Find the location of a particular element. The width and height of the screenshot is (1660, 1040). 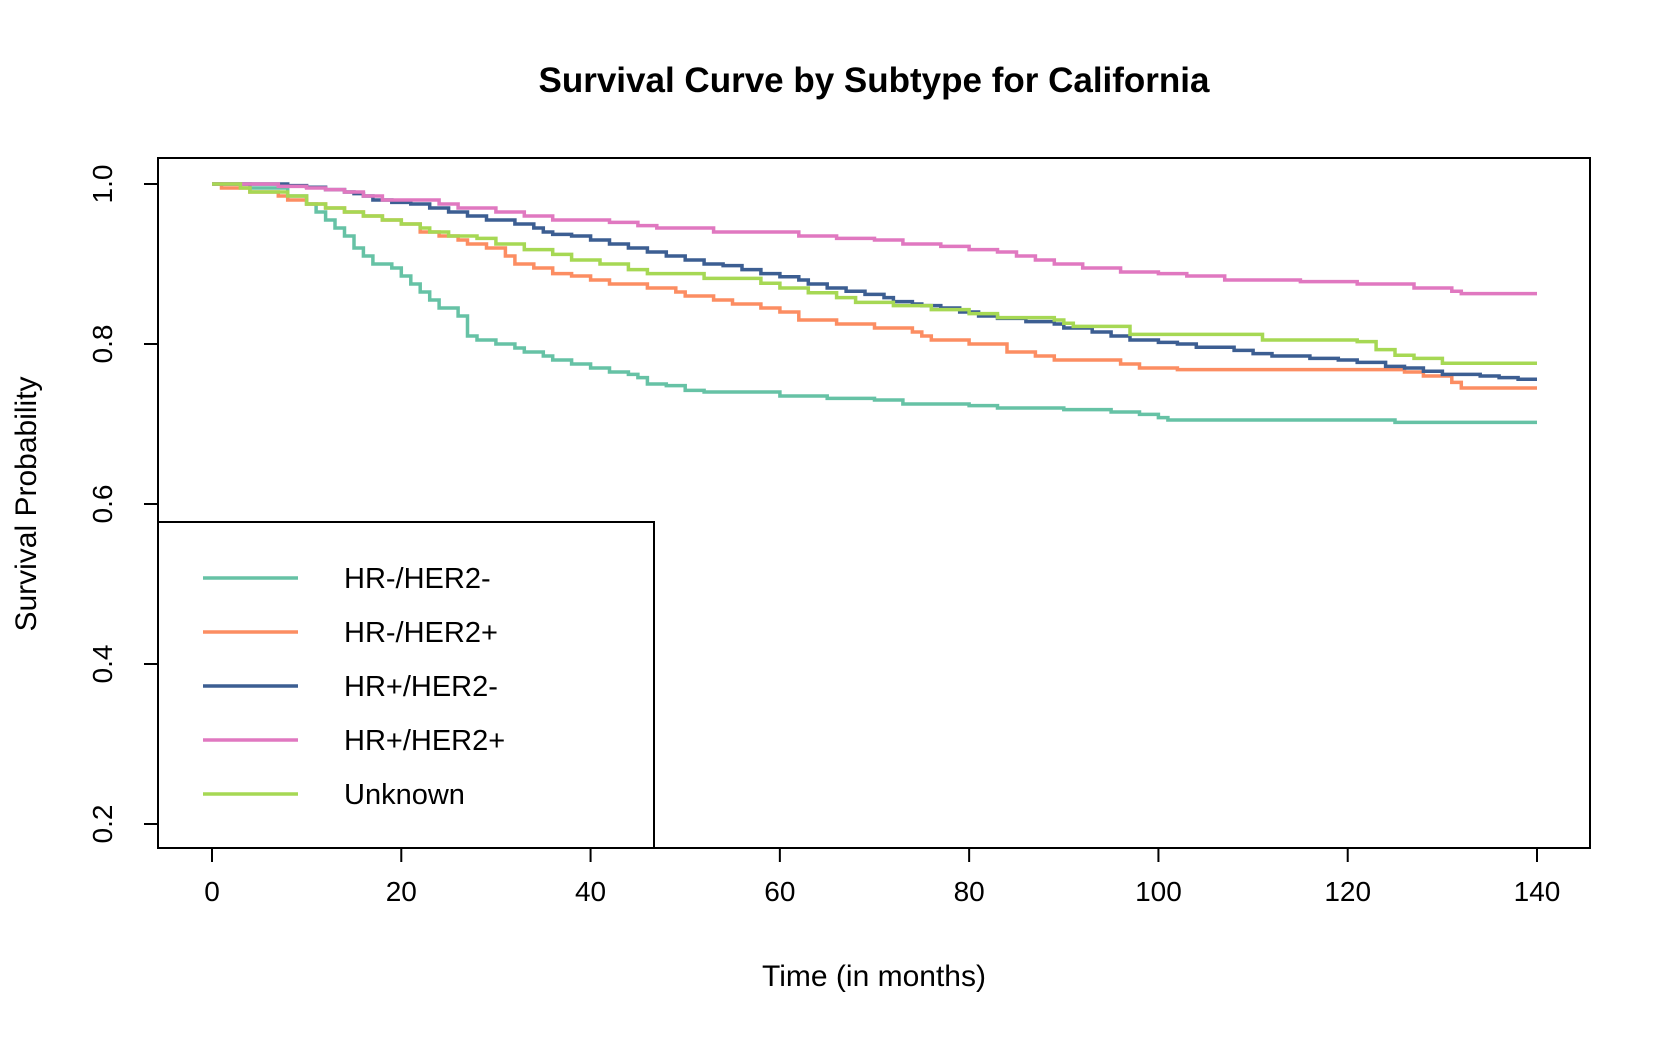

legend-label: HR-/HER2+ is located at coordinates (421, 633).